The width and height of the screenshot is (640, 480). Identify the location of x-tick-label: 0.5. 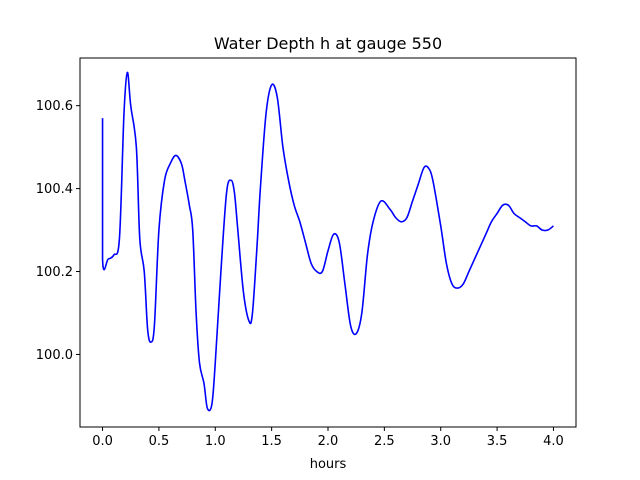
(159, 441).